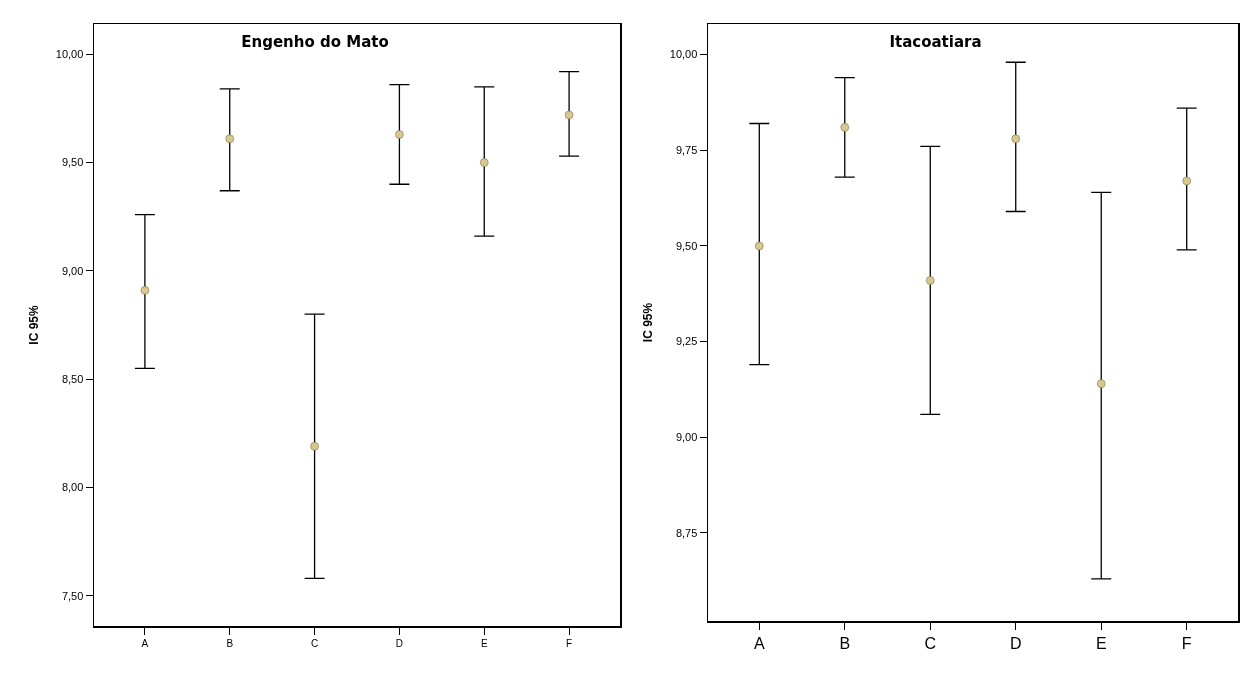 This screenshot has height=692, width=1241. Describe the element at coordinates (72, 595) in the screenshot. I see `y-tick-label: 7,50` at that location.